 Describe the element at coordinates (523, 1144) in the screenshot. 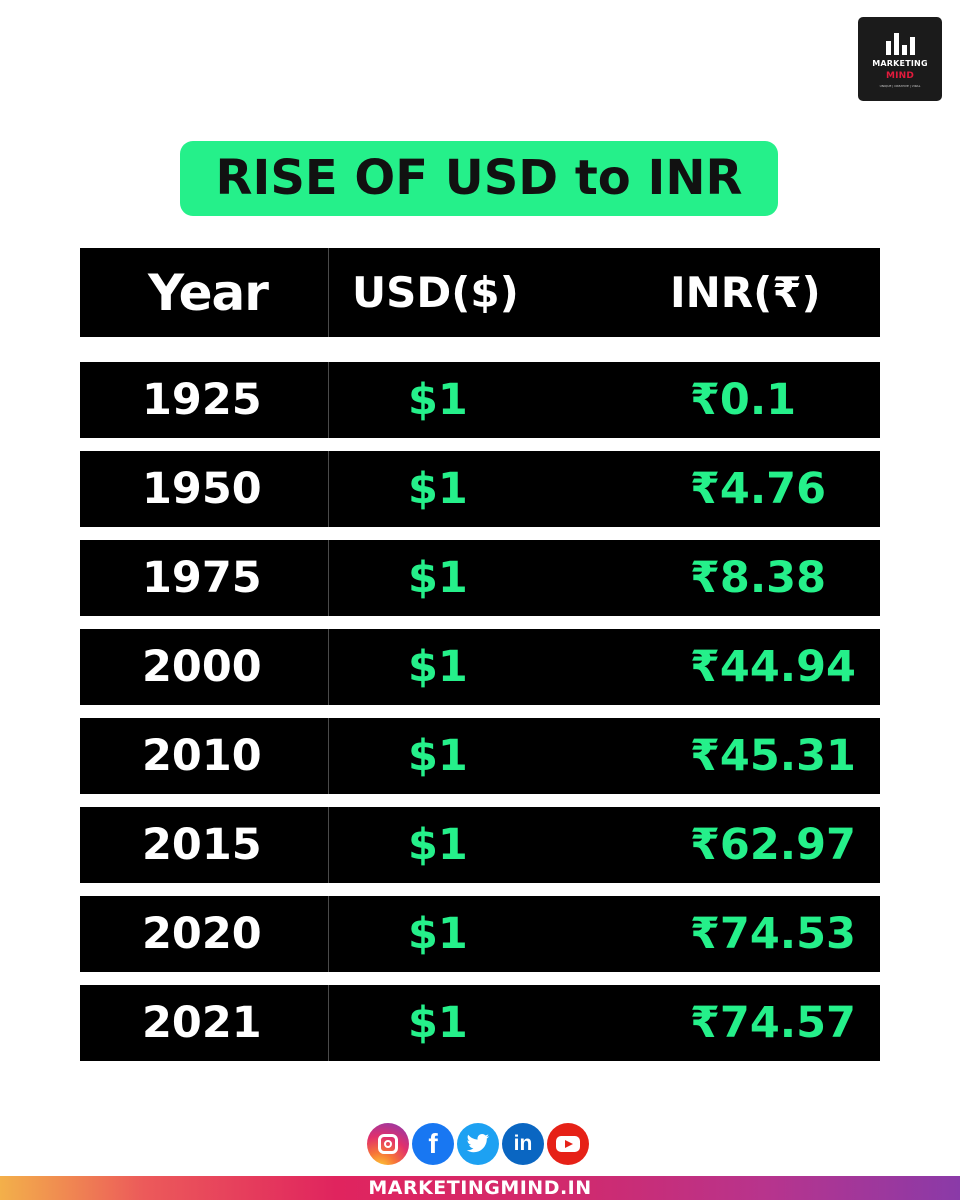

I see `linkedin-icon: in` at that location.